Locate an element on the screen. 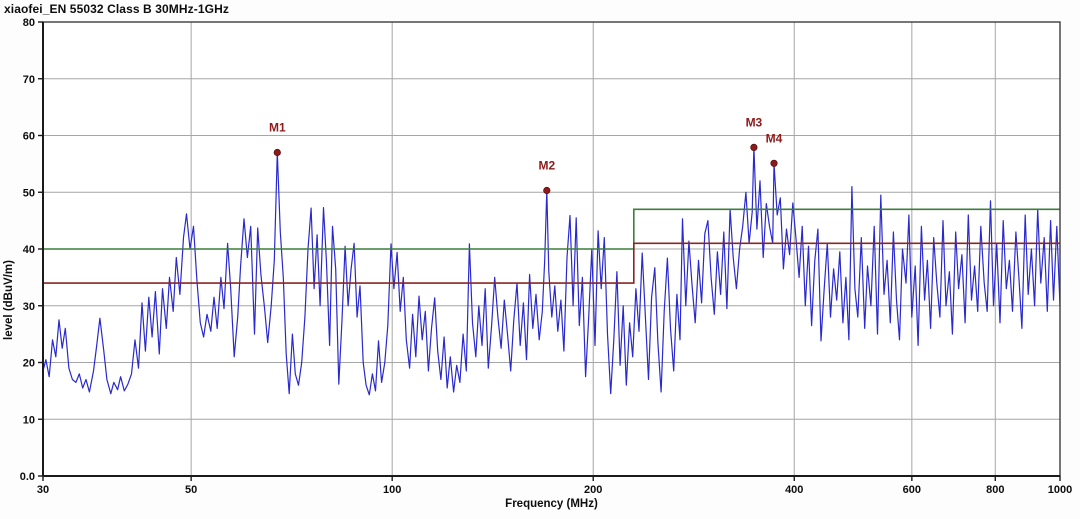 The height and width of the screenshot is (519, 1080). marker-dot-M1 is located at coordinates (277, 152).